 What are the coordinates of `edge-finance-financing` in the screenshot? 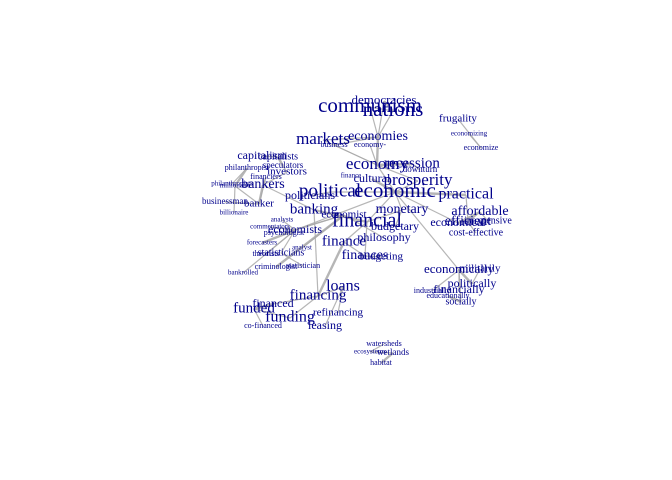 It's located at (331, 269).